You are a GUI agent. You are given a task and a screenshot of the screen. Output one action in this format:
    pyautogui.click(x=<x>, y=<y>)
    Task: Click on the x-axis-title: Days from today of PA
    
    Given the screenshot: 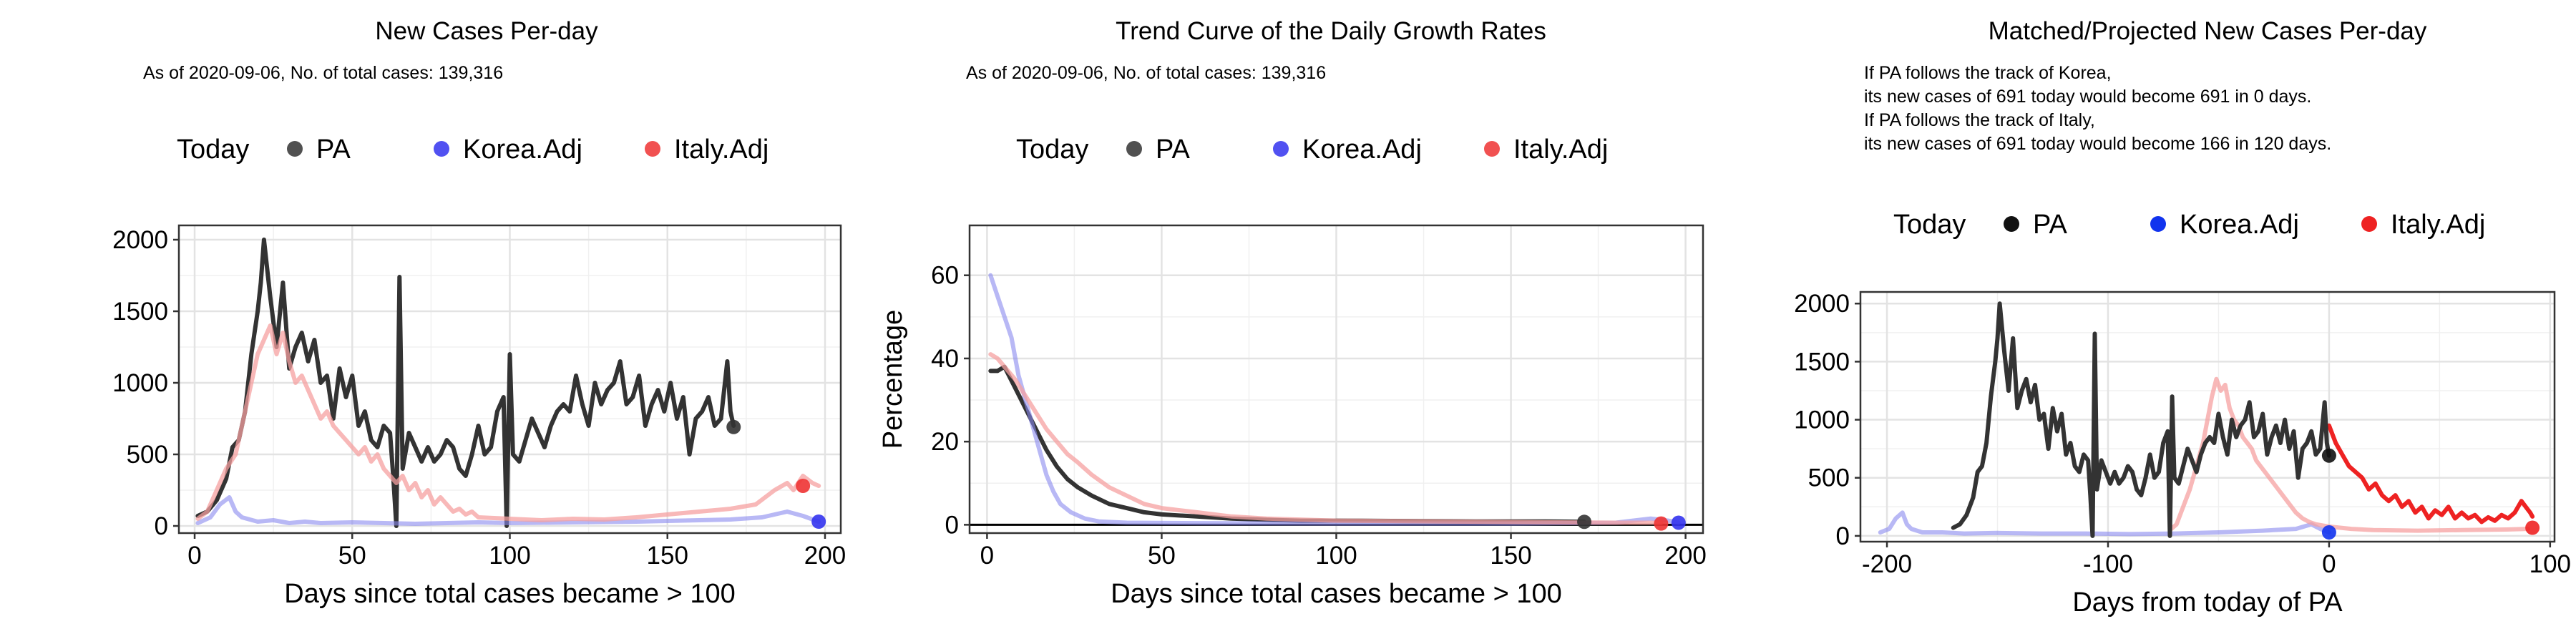 What is the action you would take?
    pyautogui.click(x=2207, y=602)
    